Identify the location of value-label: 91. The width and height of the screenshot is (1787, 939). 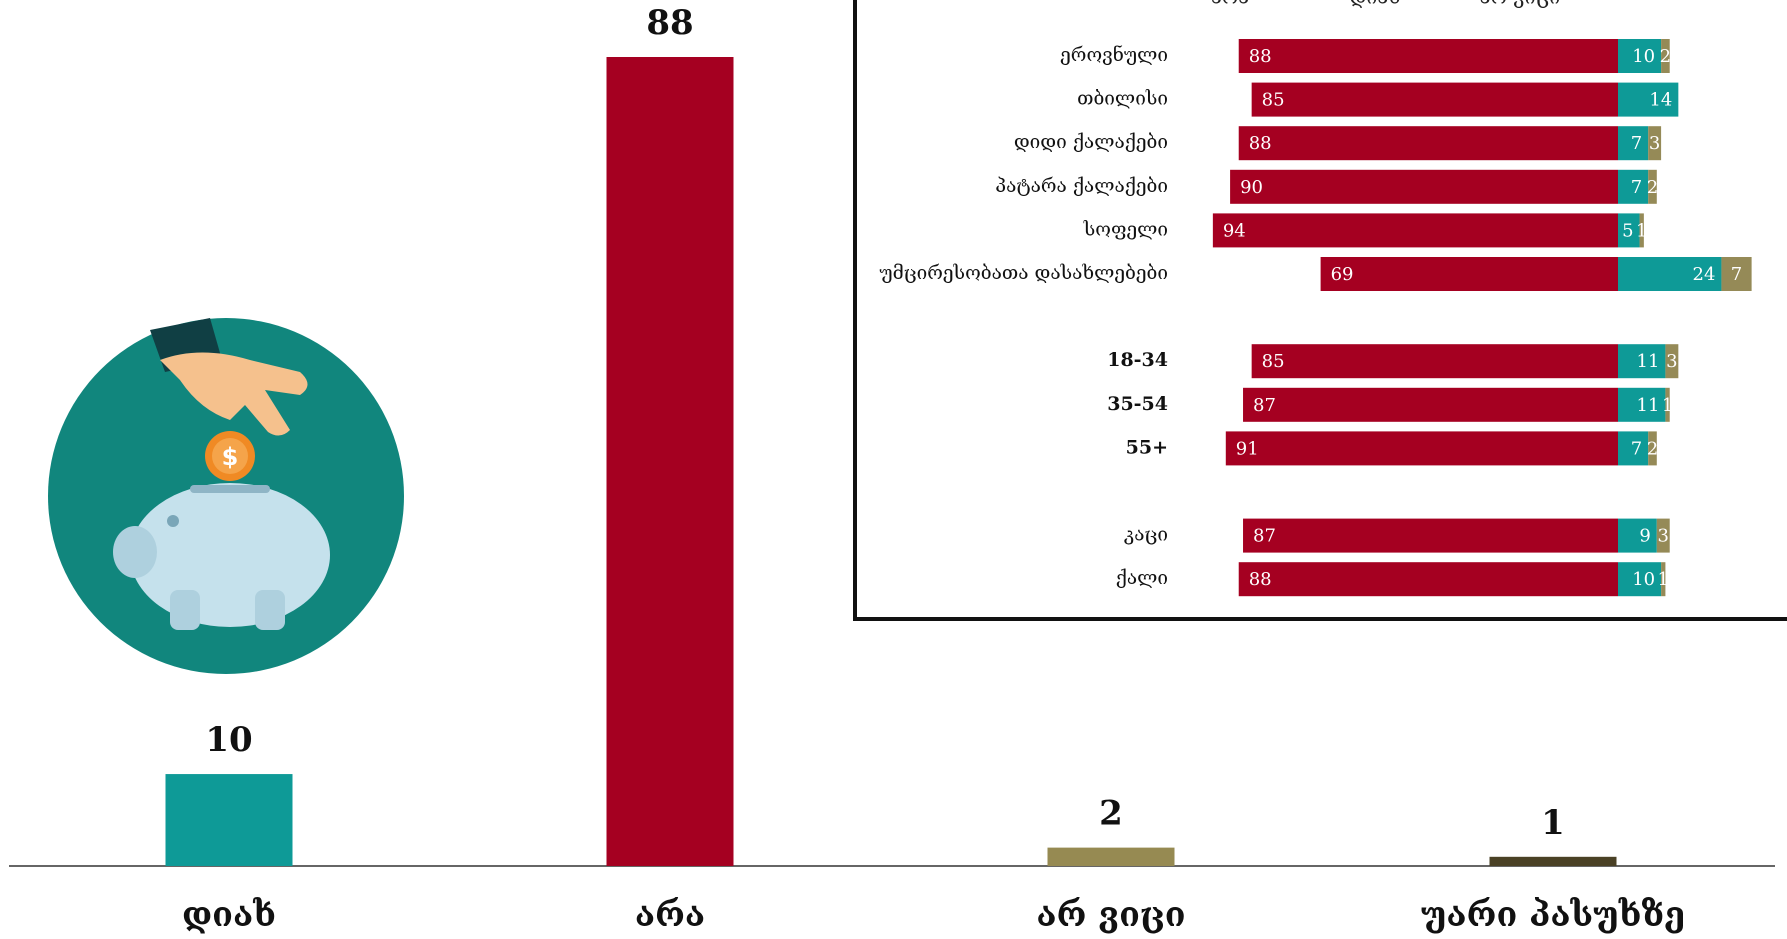
(1247, 448).